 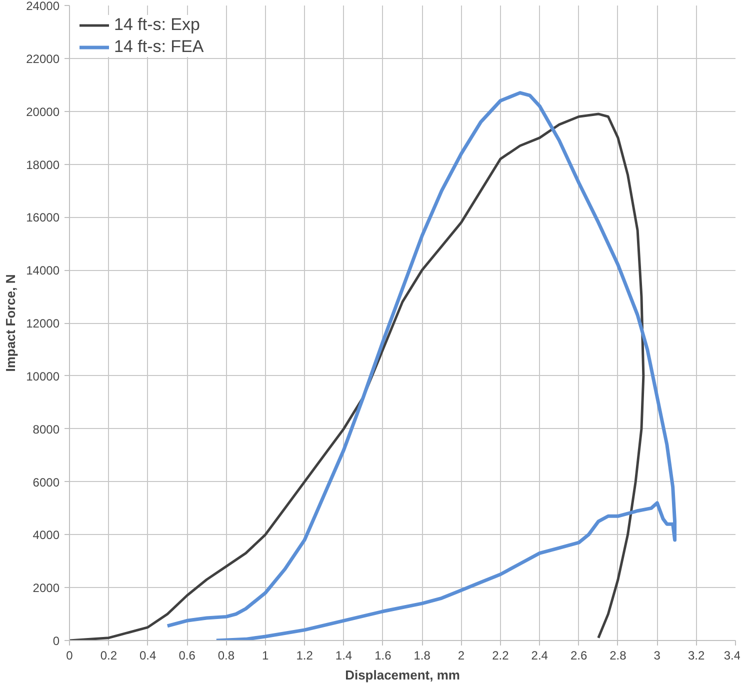 I want to click on x-tick-label: 2.6, so click(x=579, y=655).